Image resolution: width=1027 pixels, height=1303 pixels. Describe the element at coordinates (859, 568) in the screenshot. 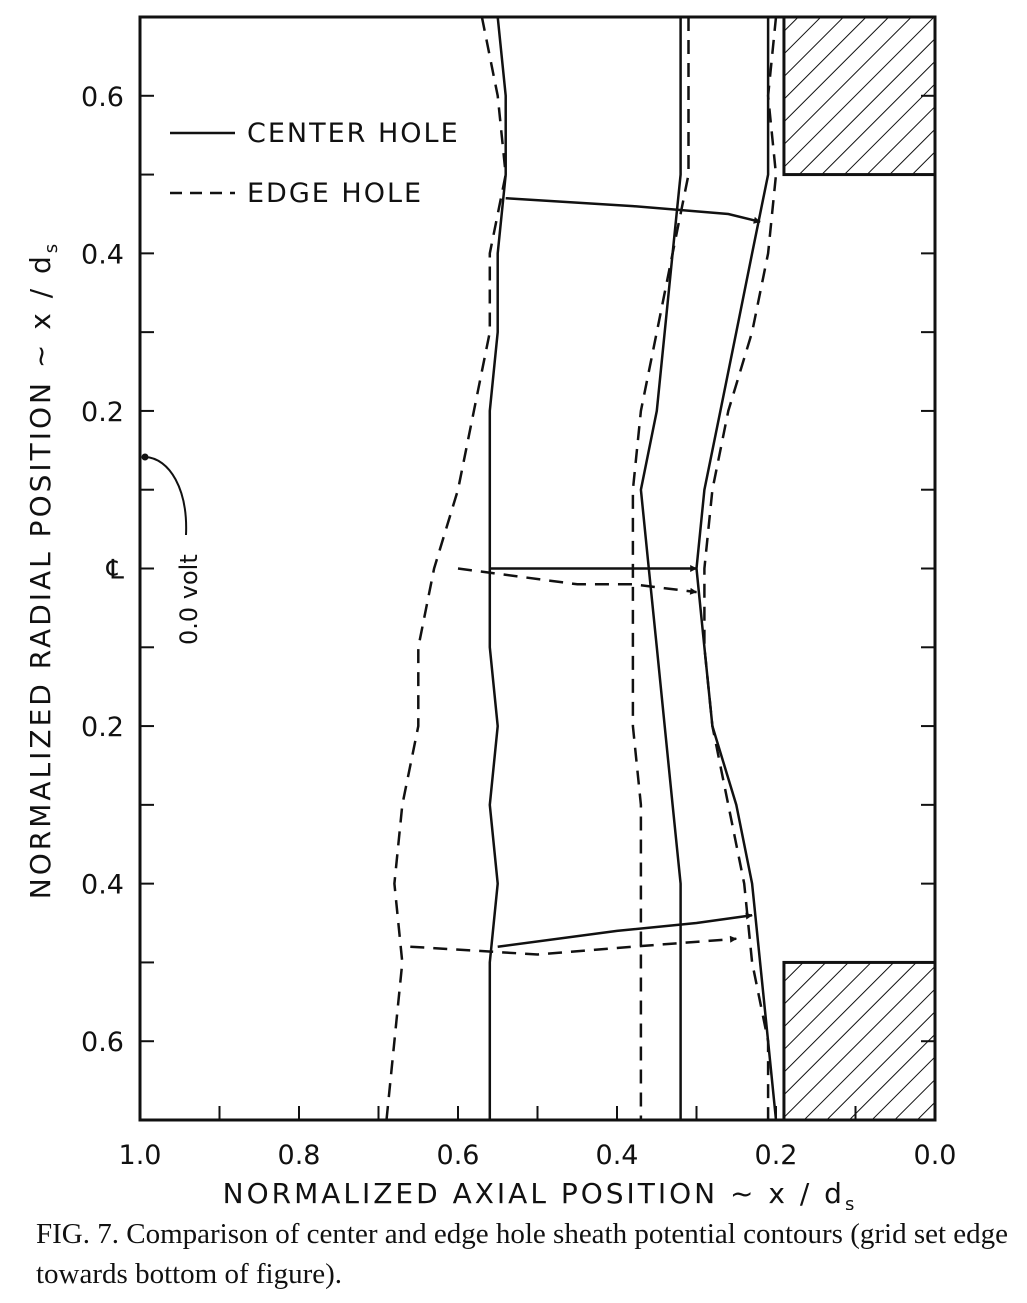

I see `grid-plates` at that location.